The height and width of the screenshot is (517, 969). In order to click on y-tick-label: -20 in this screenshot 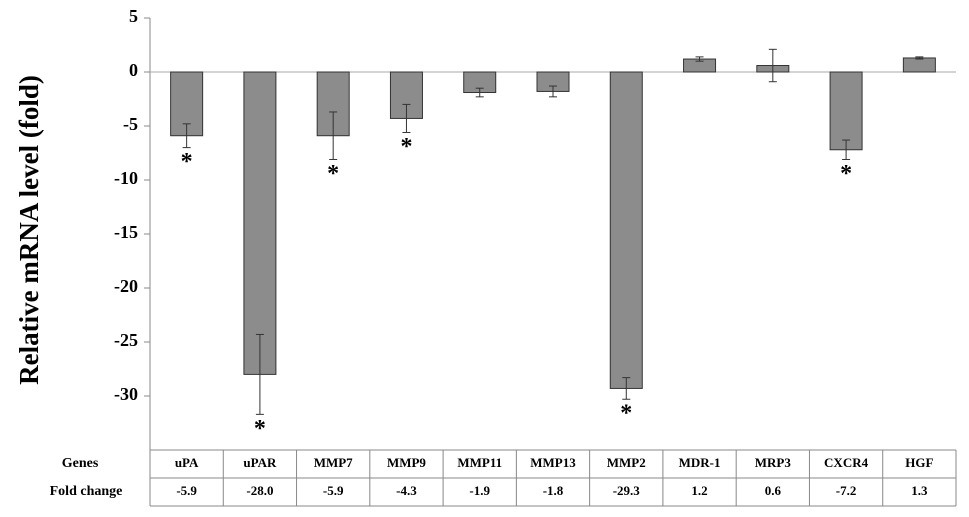, I will do `click(126, 286)`.